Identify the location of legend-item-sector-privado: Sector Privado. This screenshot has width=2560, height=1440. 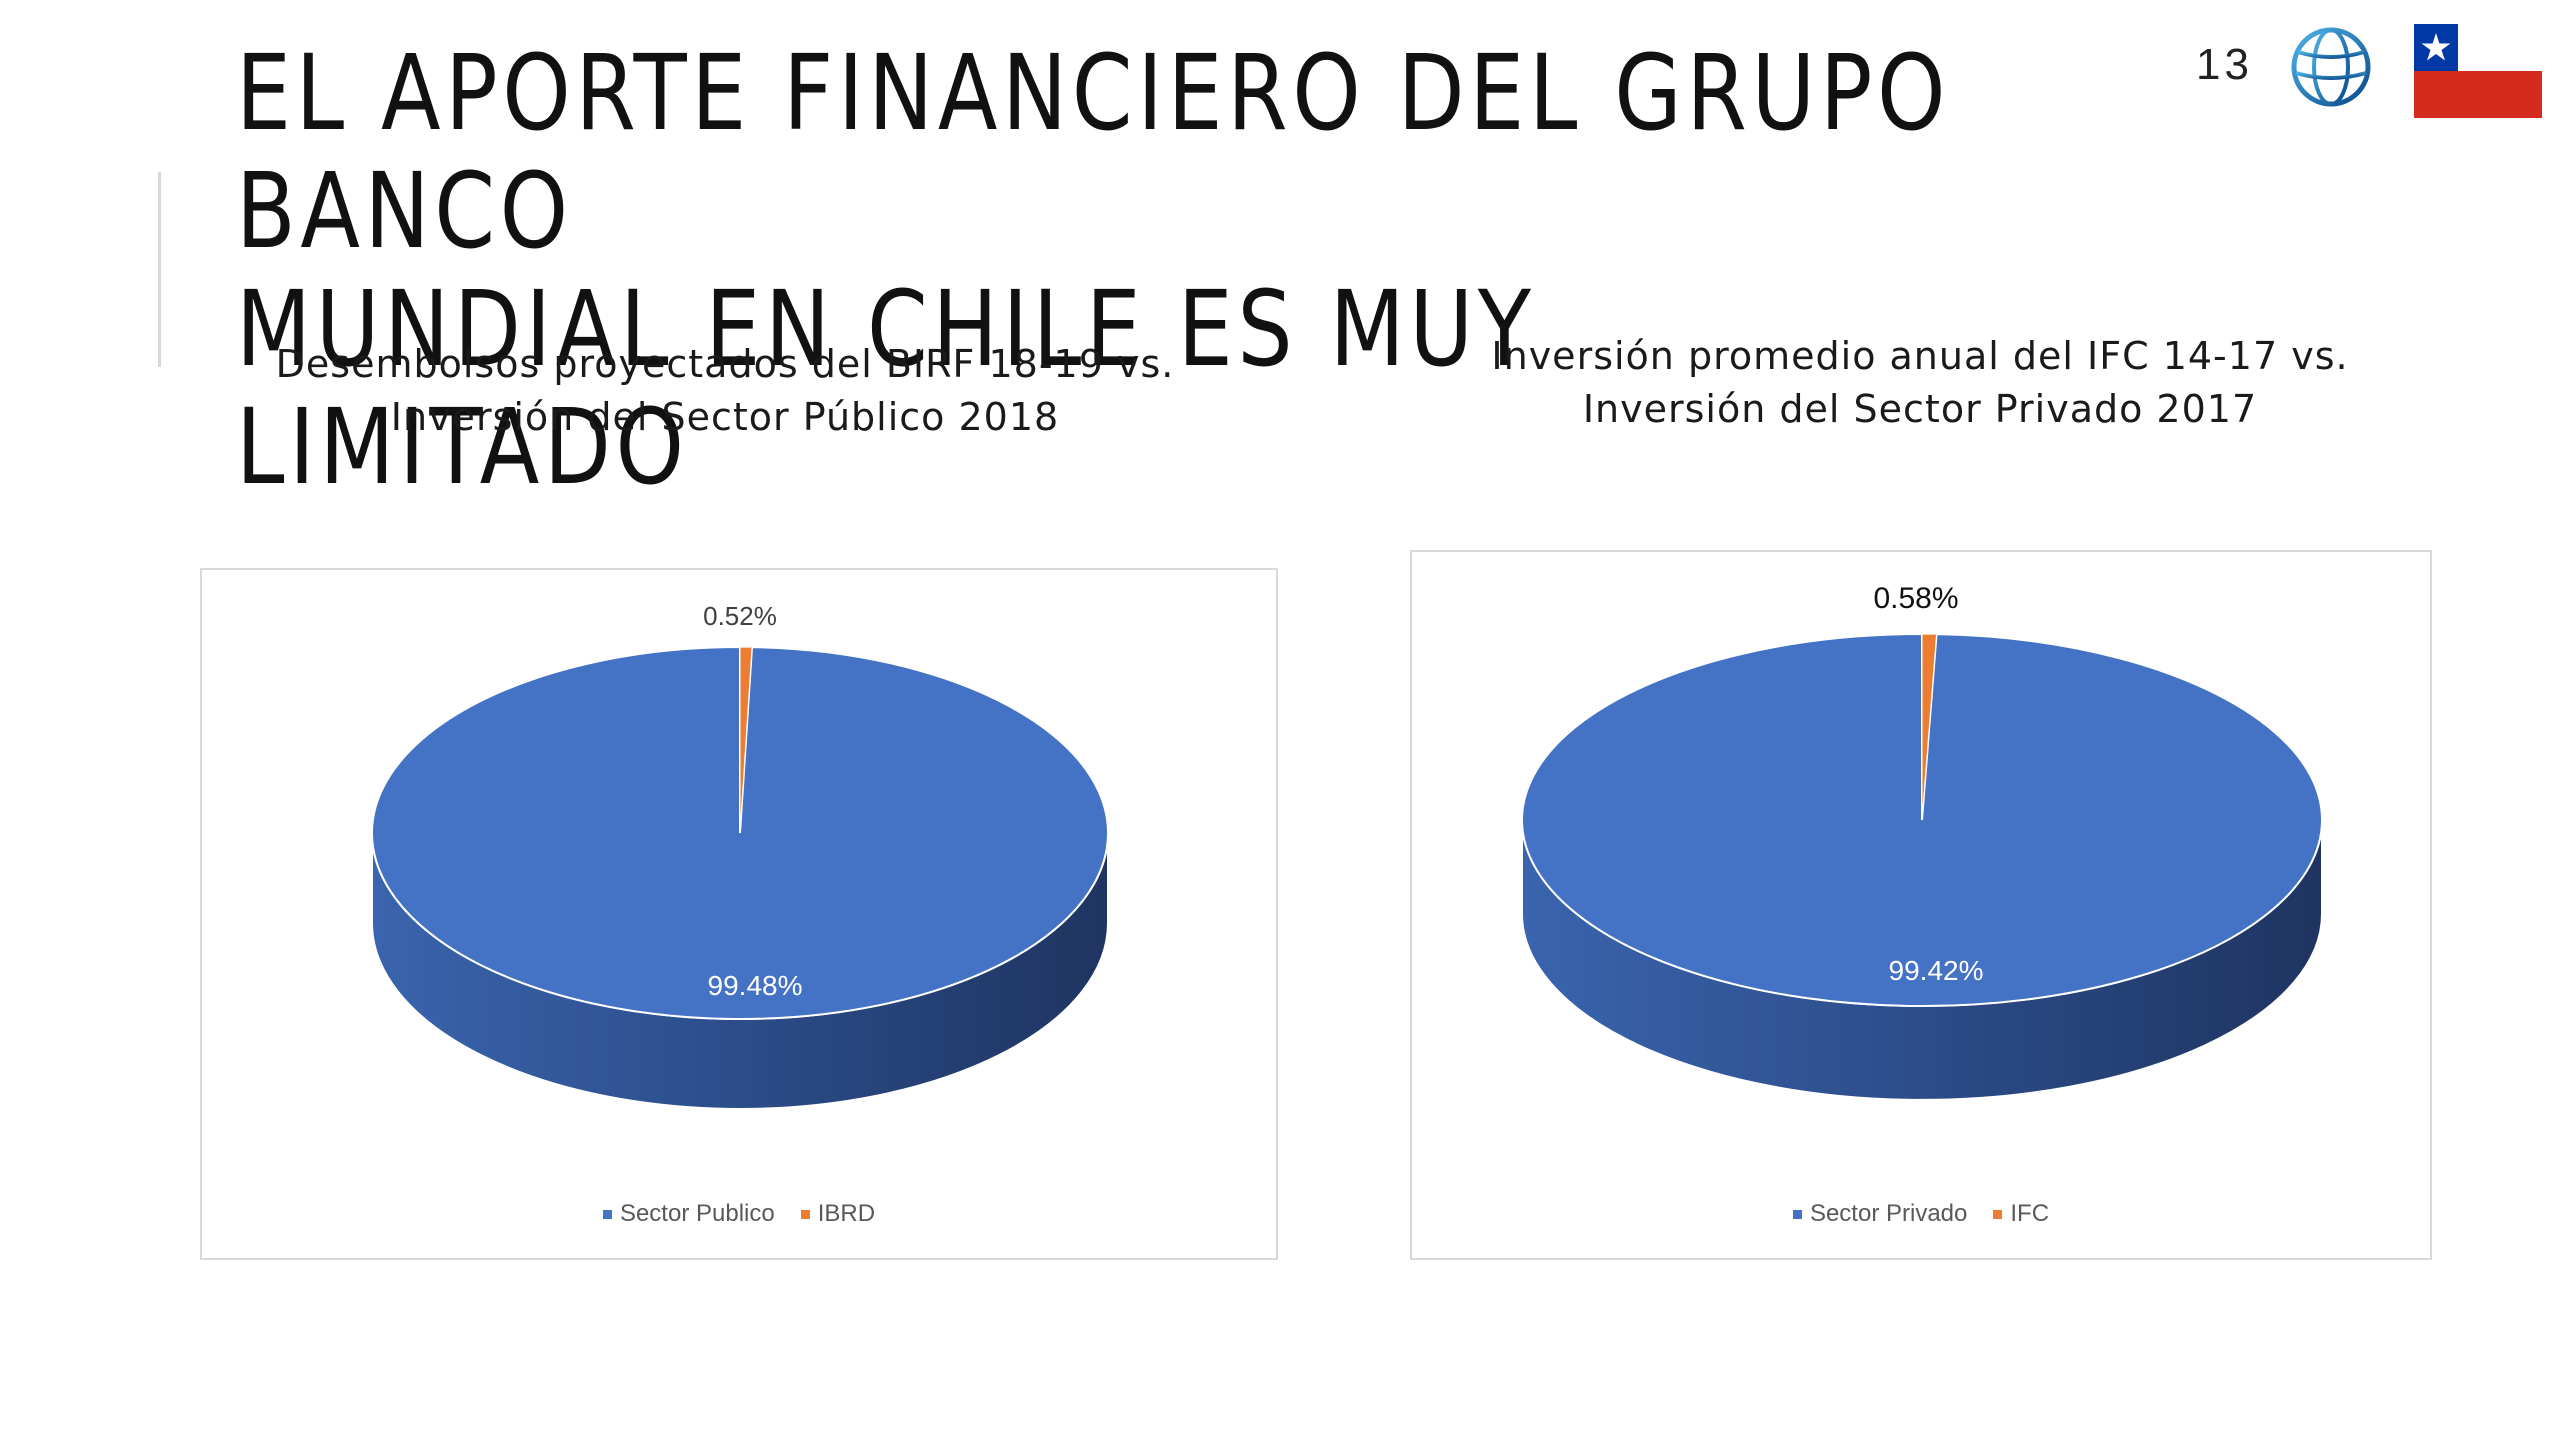
(1880, 1214).